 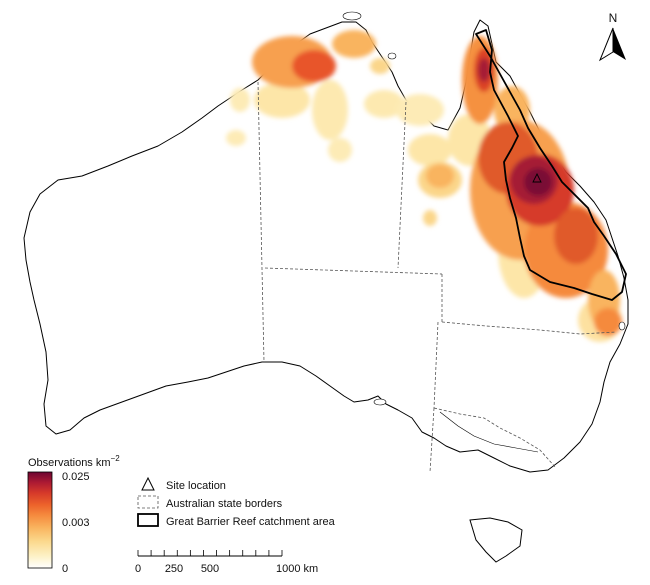 What do you see at coordinates (432, 440) in the screenshot?
I see `border-sa-vic` at bounding box center [432, 440].